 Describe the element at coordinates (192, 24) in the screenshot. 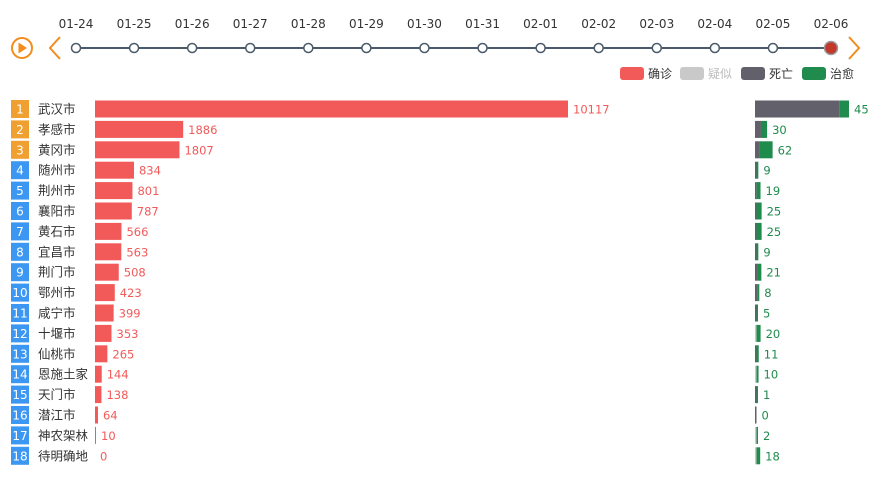

I see `timeline-date-label: 01-26` at that location.